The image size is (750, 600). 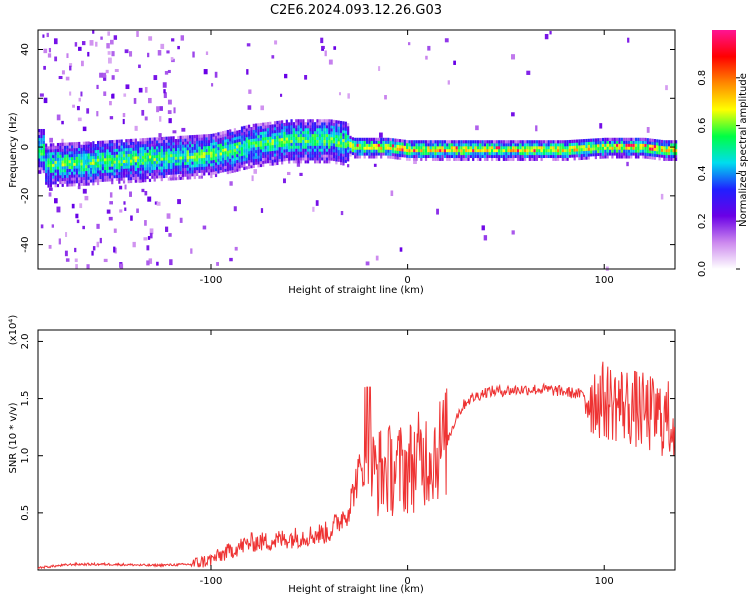 What do you see at coordinates (25, 196) in the screenshot?
I see `y-tick-label: -20` at bounding box center [25, 196].